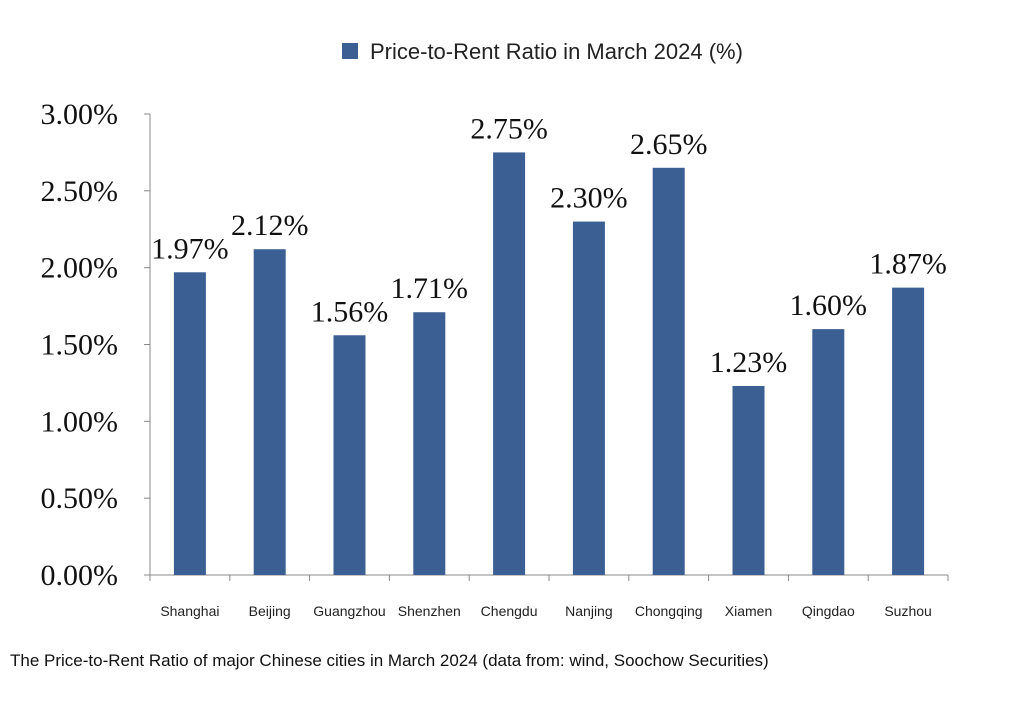 Image resolution: width=1024 pixels, height=714 pixels. I want to click on y-tick-label: 0.00%, so click(80, 575).